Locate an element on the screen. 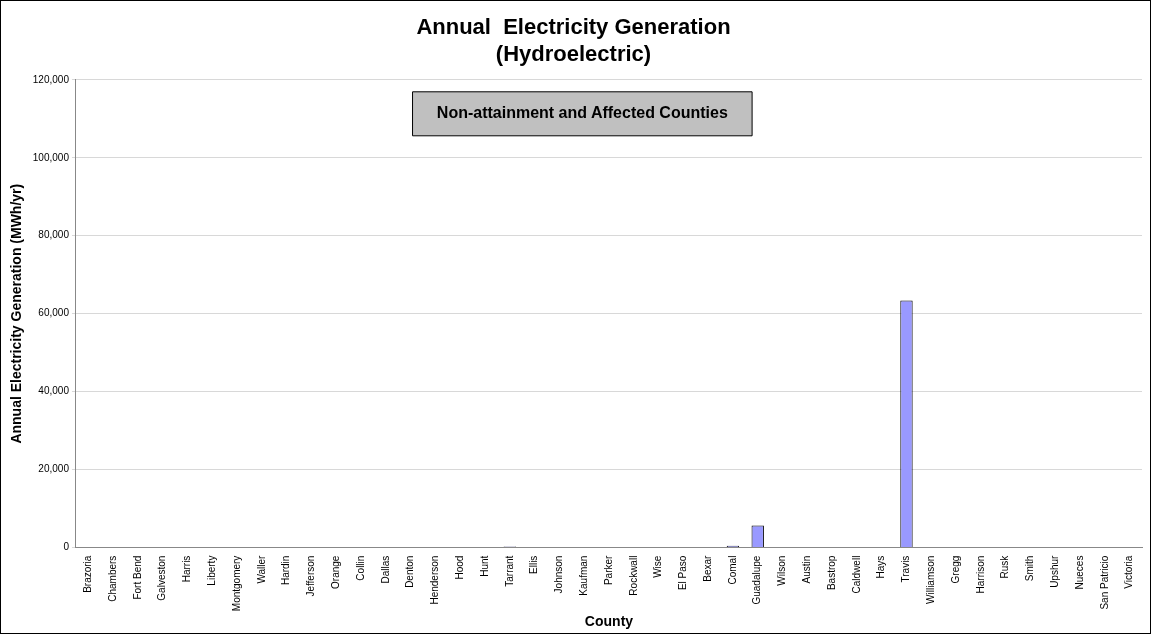  x-tick-label: Wilson is located at coordinates (782, 570).